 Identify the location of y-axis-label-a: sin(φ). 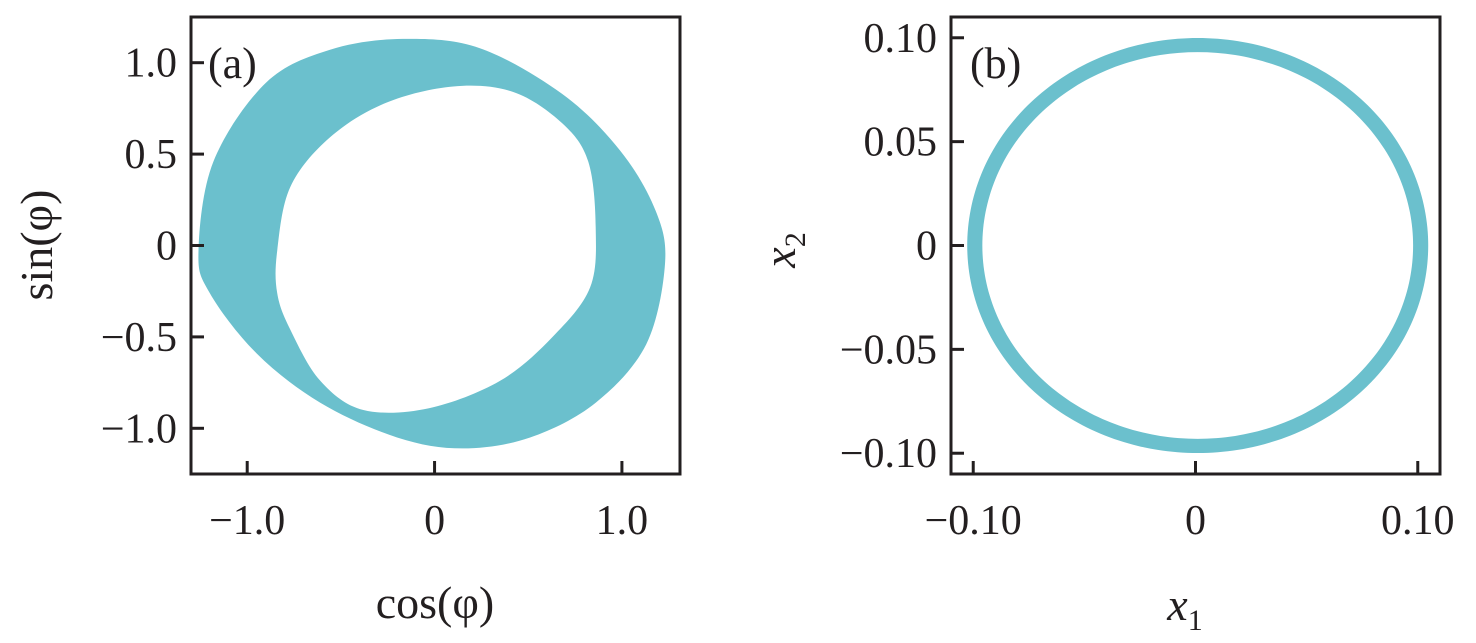
(36, 245).